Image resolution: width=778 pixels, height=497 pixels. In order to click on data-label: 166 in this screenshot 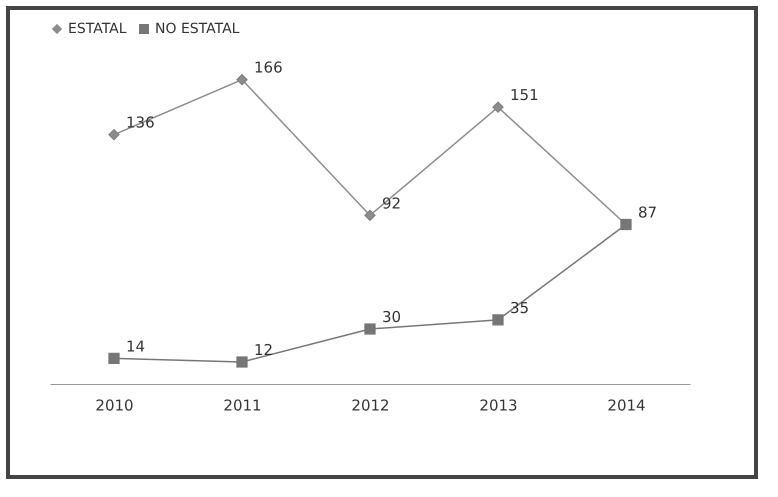, I will do `click(268, 67)`.